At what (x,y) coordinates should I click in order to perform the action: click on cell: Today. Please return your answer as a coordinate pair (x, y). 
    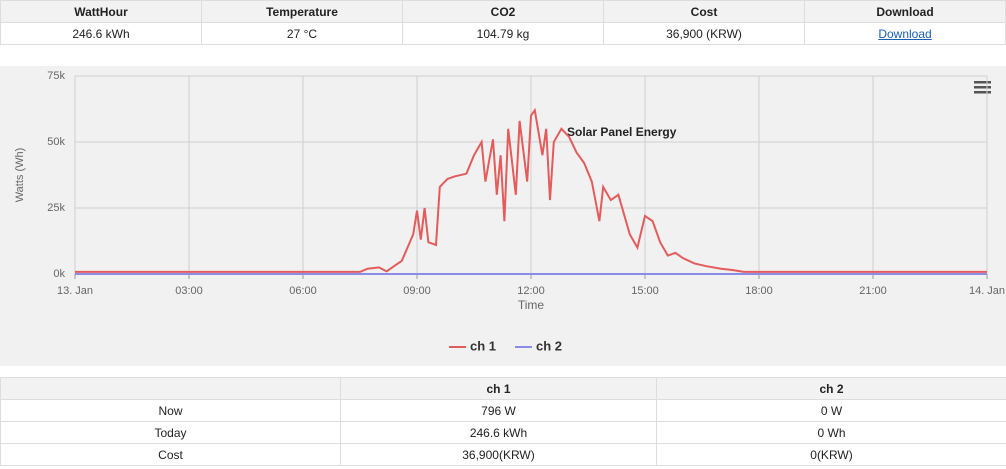
    Looking at the image, I should click on (170, 432).